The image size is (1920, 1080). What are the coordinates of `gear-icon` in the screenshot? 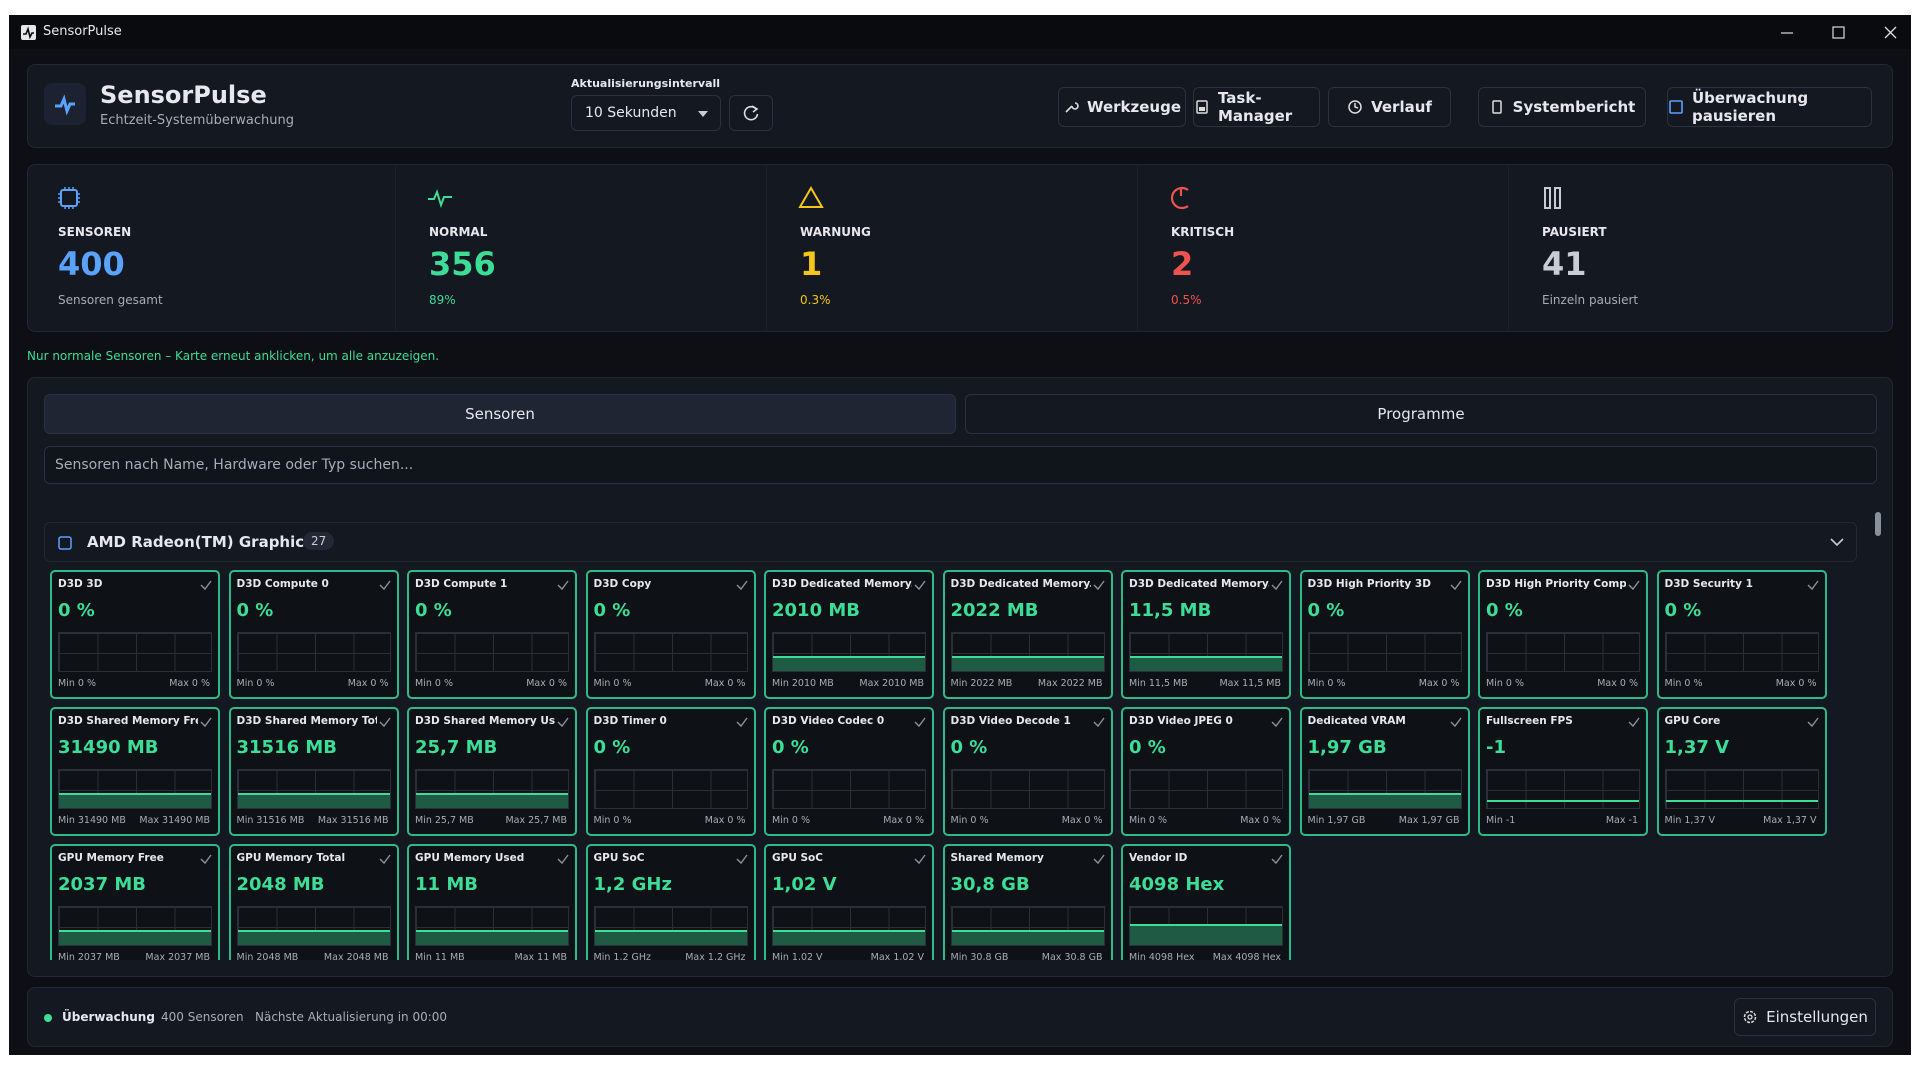 It's located at (1750, 1017).